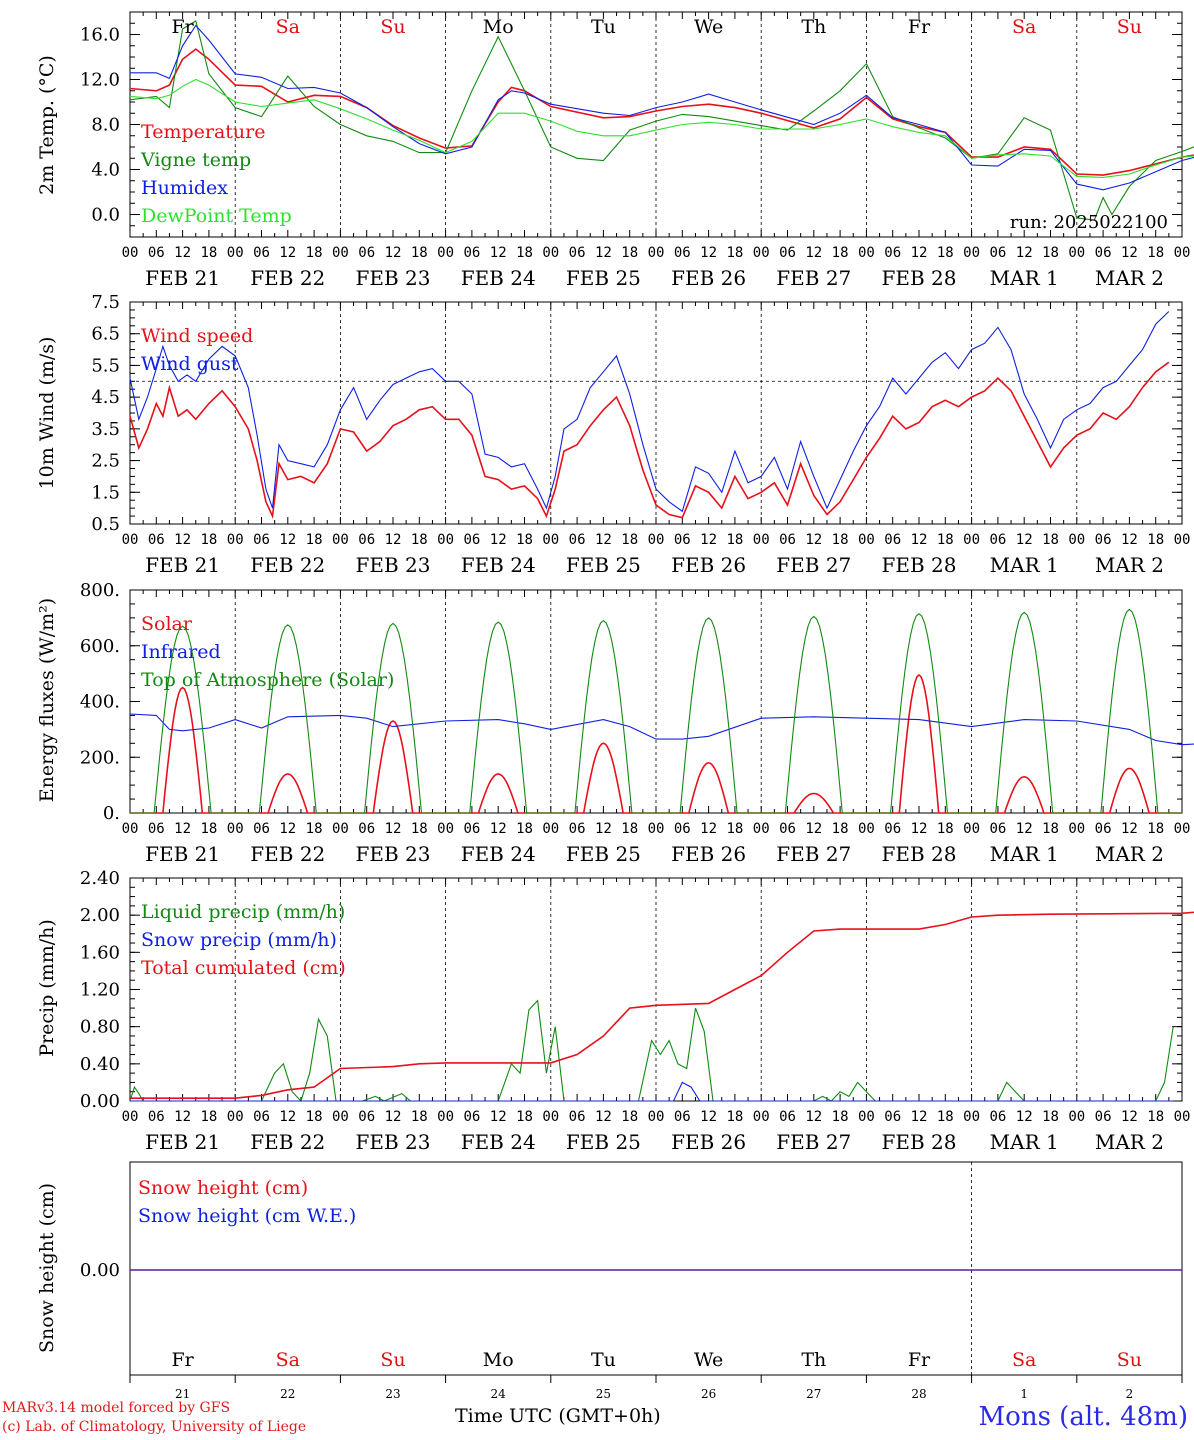 This screenshot has width=1194, height=1440. What do you see at coordinates (247, 1216) in the screenshot?
I see `legend-entry: Snow height (cm W.E.)` at bounding box center [247, 1216].